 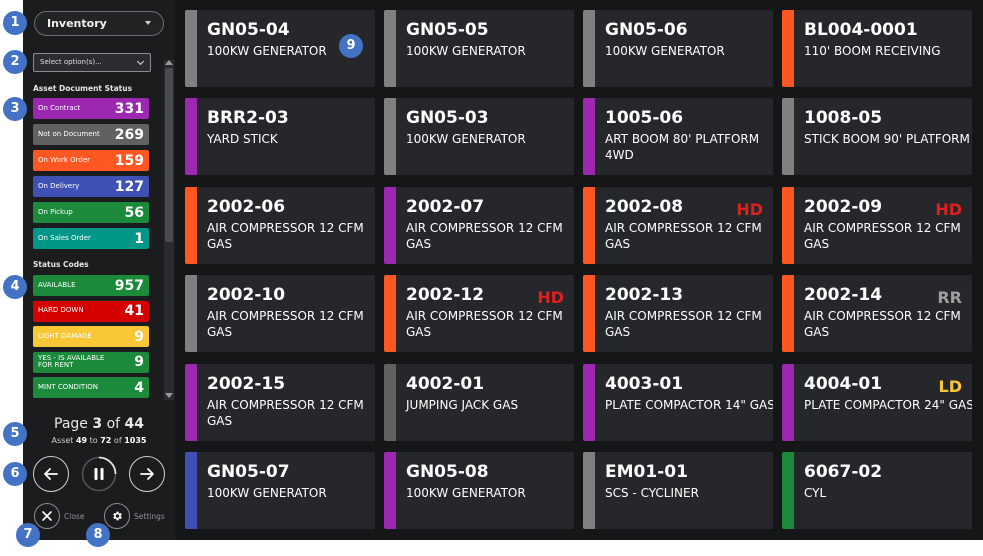 I want to click on asset-card: GN05-08 100KW GENERATOR, so click(x=479, y=490).